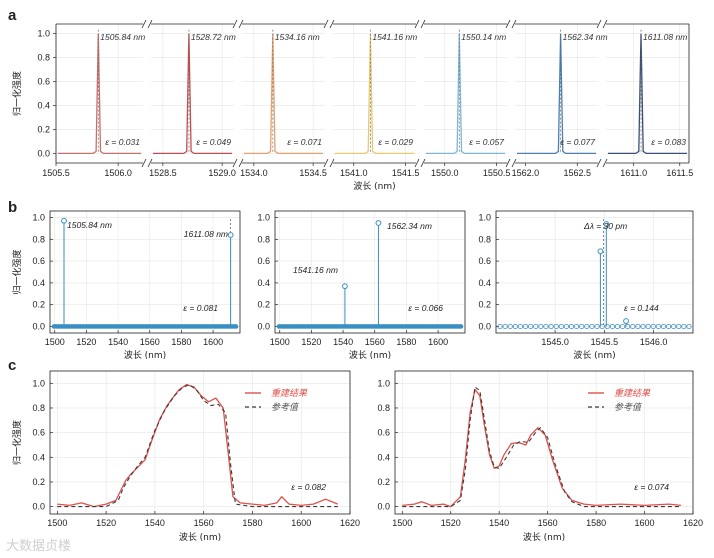 The height and width of the screenshot is (558, 714). What do you see at coordinates (315, 270) in the screenshot?
I see `peak-label: 1541.16 nm` at bounding box center [315, 270].